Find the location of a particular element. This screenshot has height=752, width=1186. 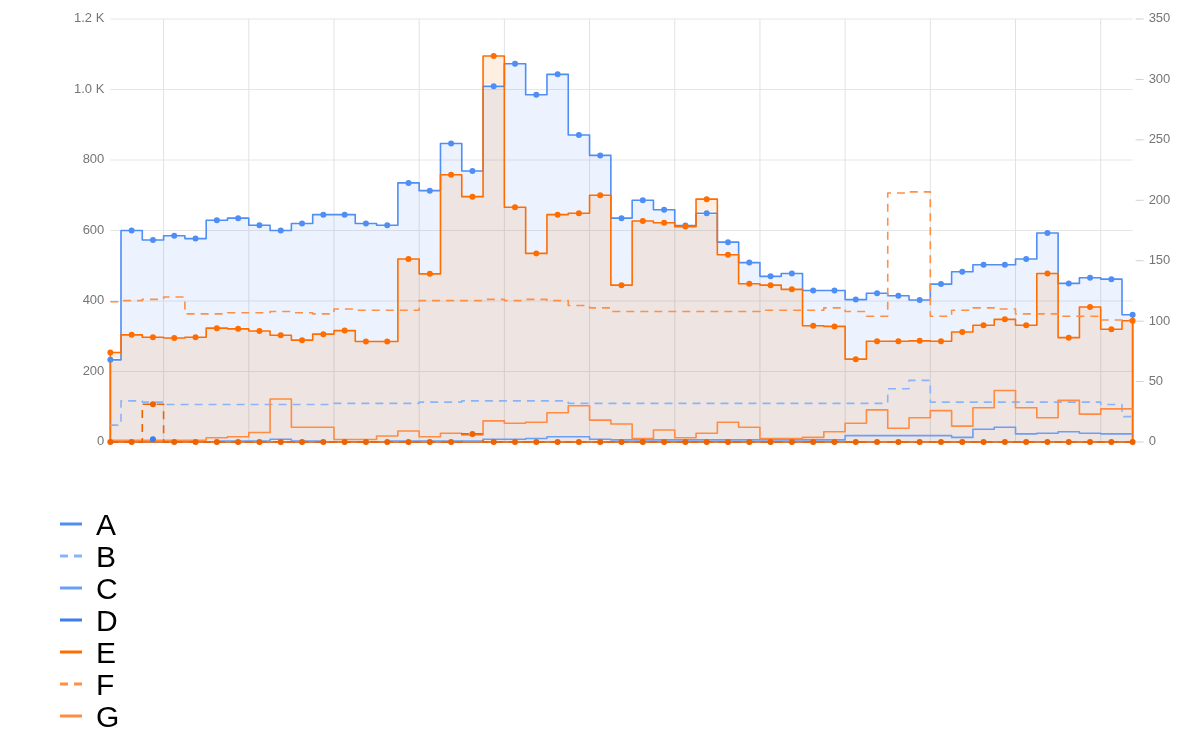

legend-label: E is located at coordinates (106, 652).